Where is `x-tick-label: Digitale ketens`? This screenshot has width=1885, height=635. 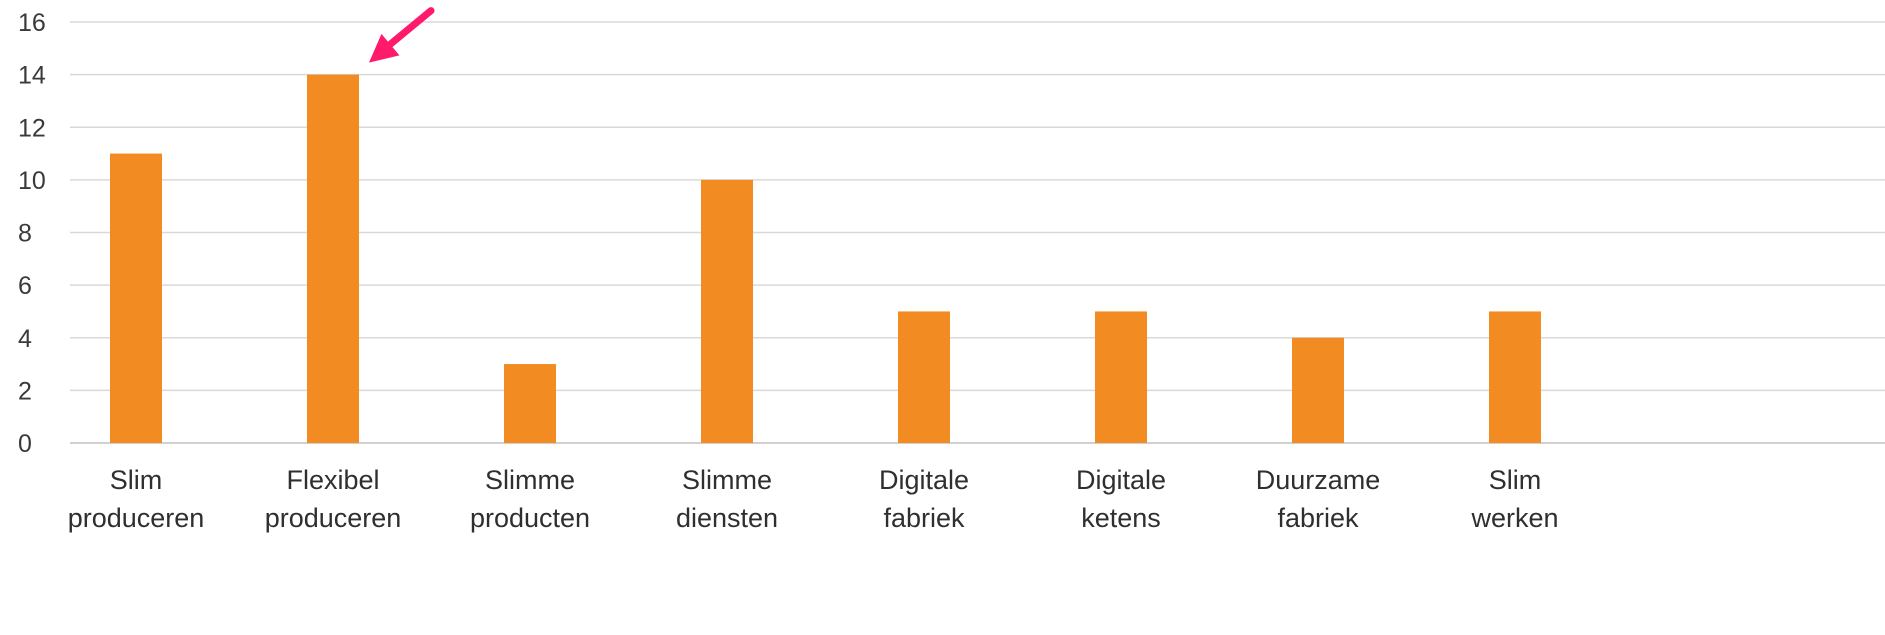
x-tick-label: Digitale ketens is located at coordinates (1121, 499).